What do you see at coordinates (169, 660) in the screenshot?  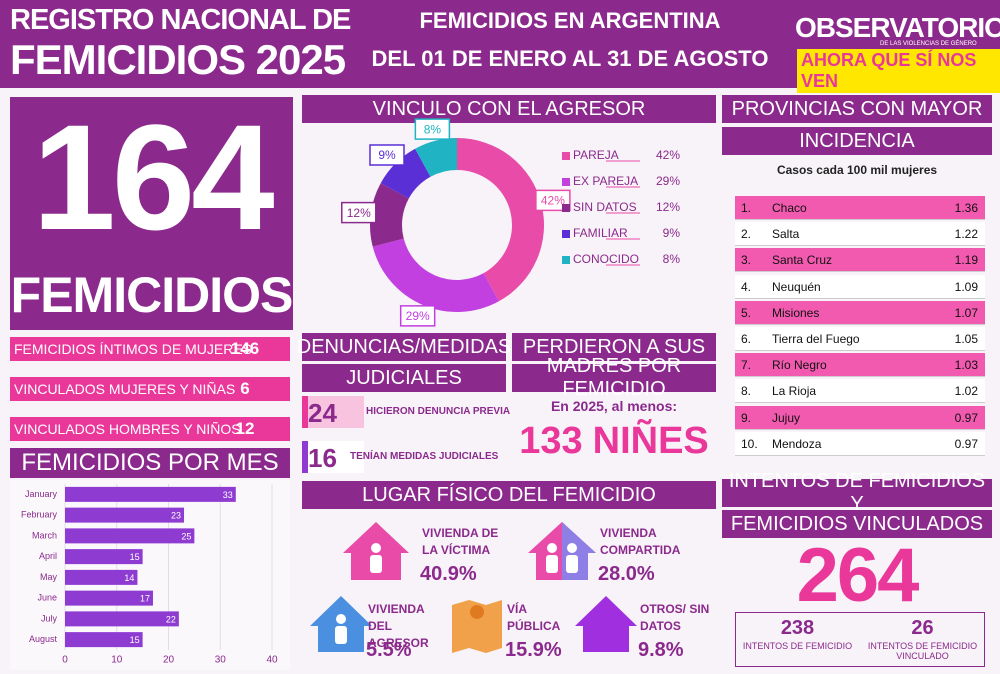 I see `x-tick-label: 20` at bounding box center [169, 660].